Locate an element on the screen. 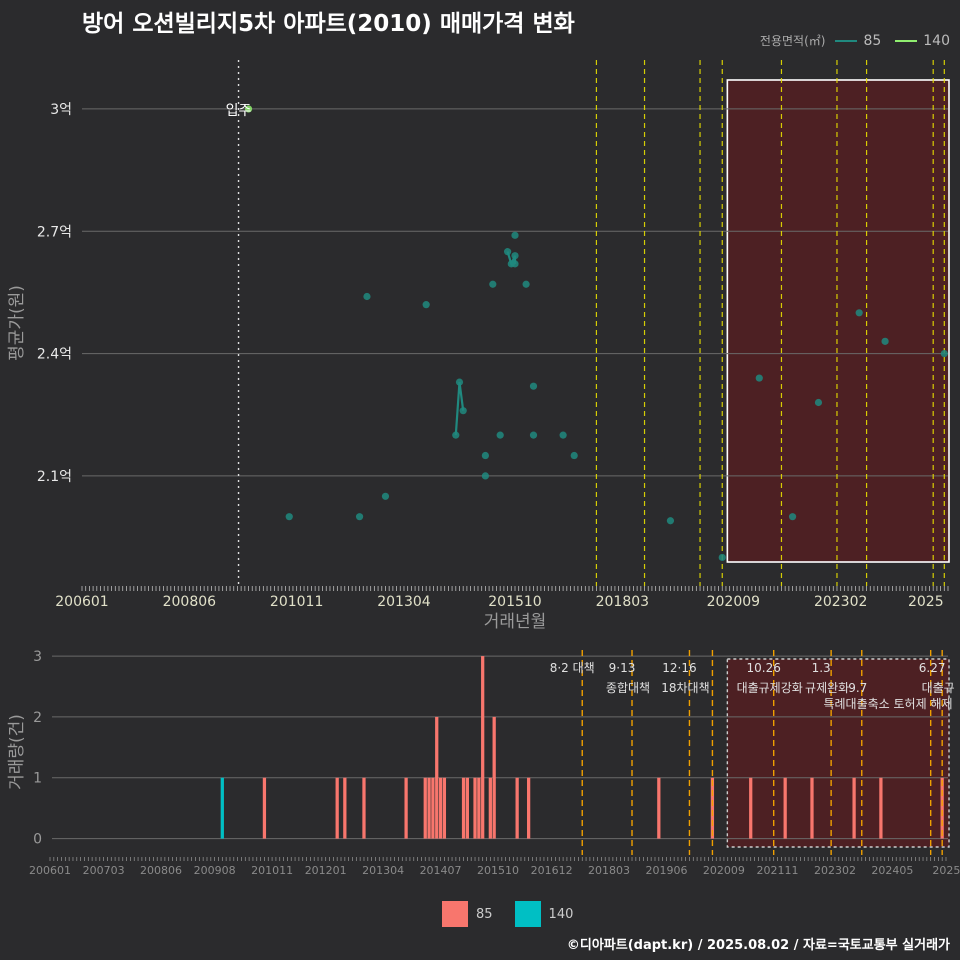 This screenshot has width=960, height=960. price-x-tick-label: 200601 is located at coordinates (81, 602).